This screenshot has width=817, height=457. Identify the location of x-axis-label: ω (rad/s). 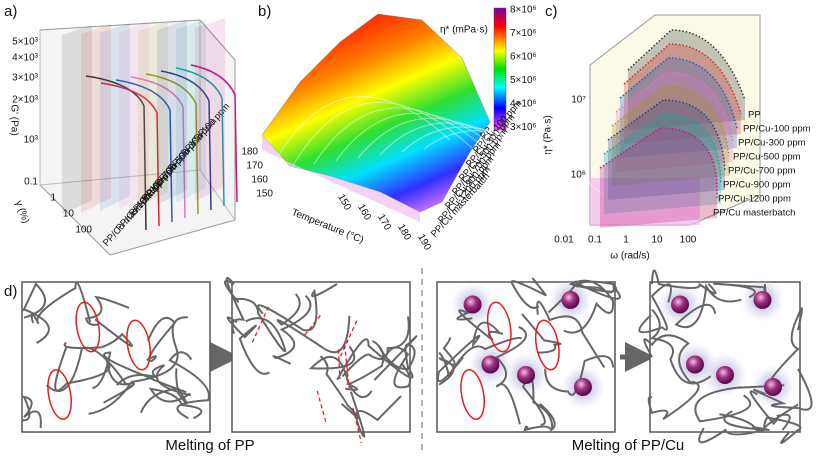
(629, 256).